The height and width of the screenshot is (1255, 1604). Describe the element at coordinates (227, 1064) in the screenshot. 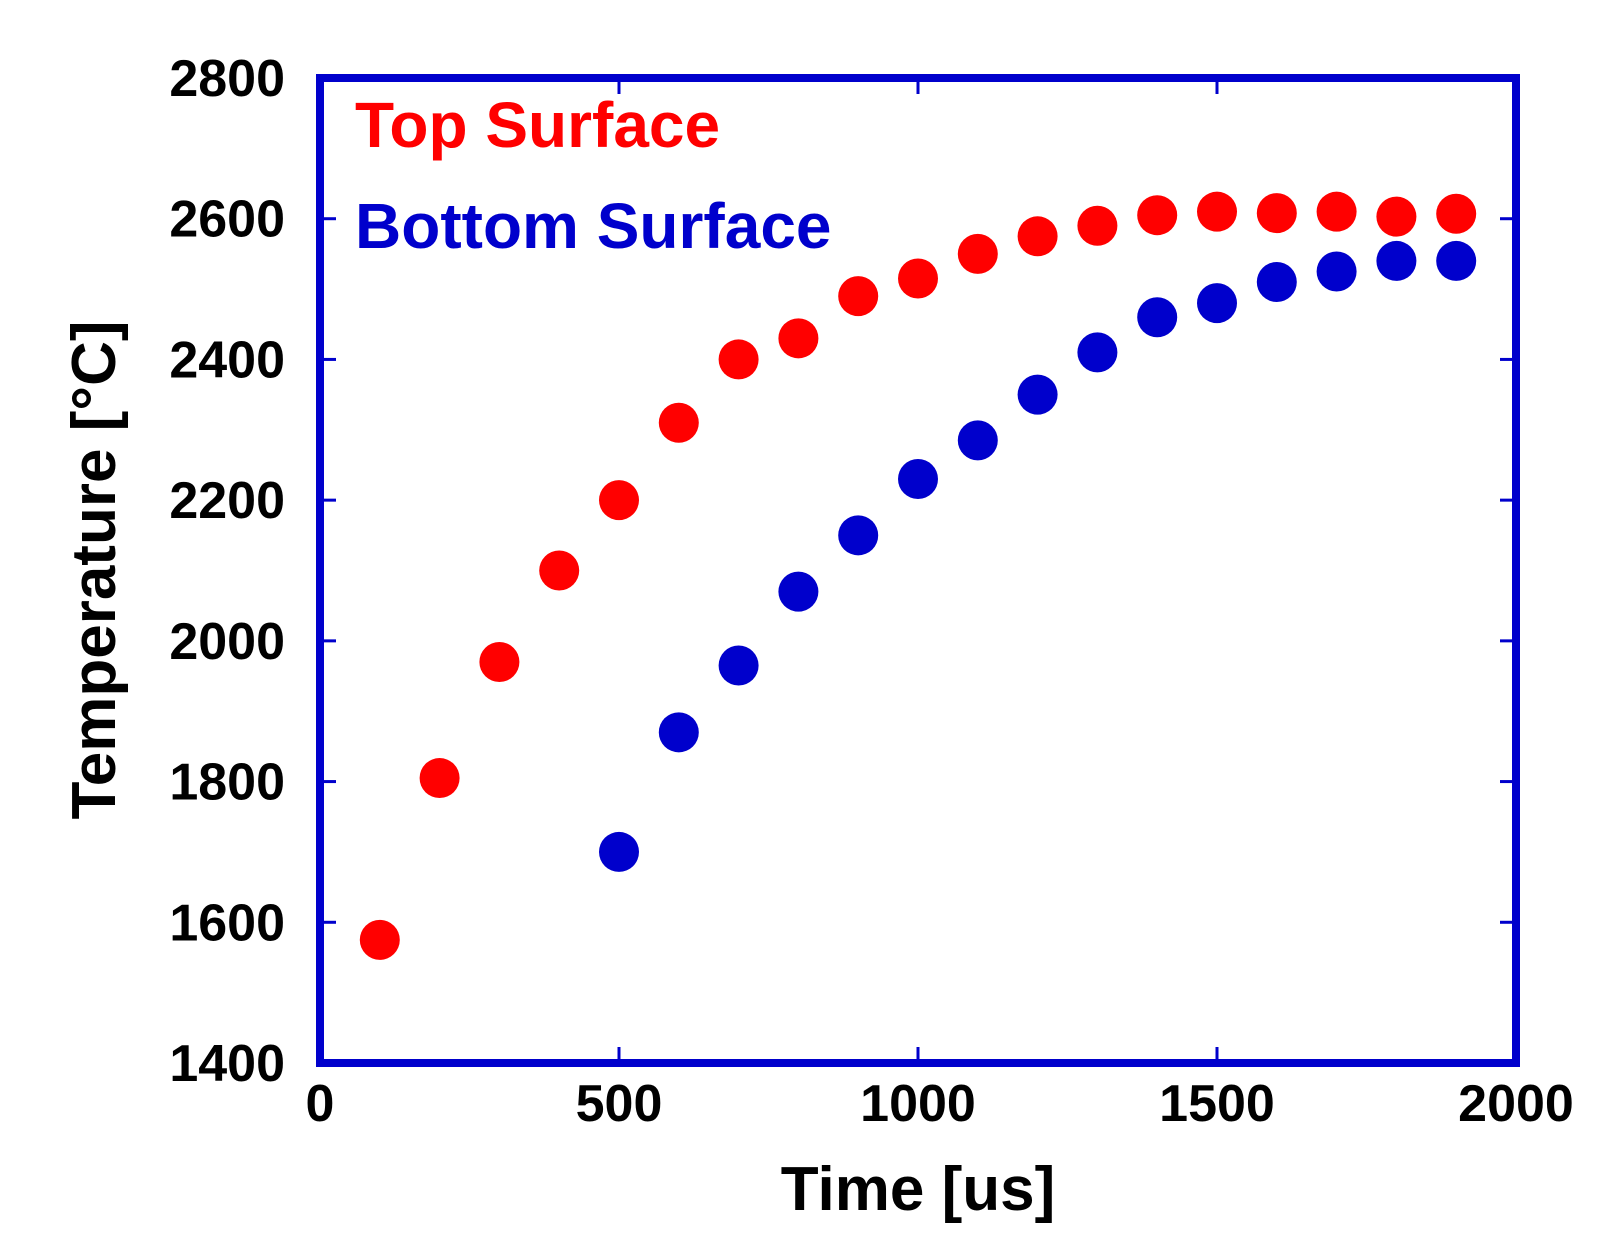

I see `y-tick-label: 1400` at that location.